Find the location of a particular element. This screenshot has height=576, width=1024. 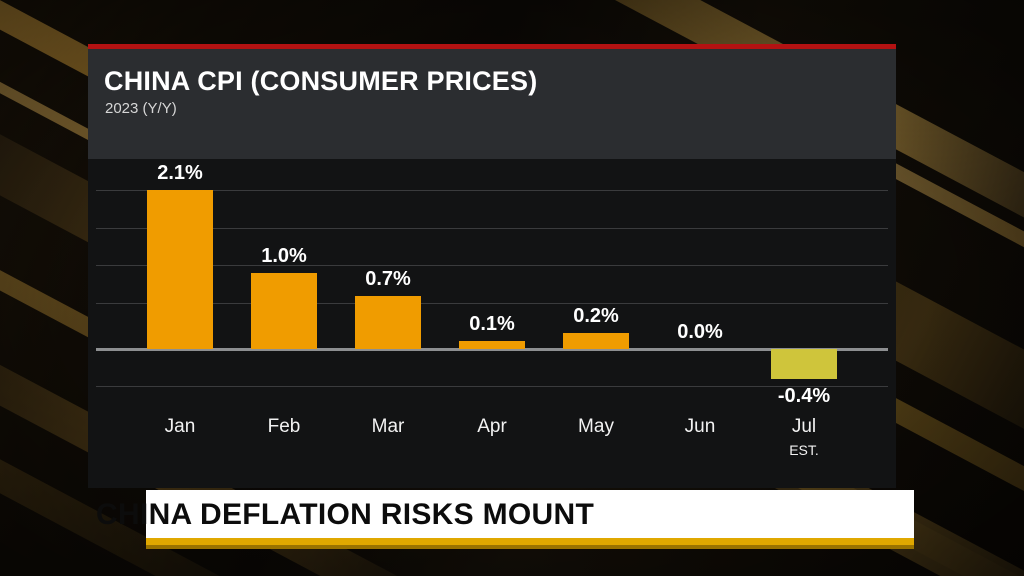

page-title: CHINA CPI (CONSUMER PRICES) is located at coordinates (321, 81).